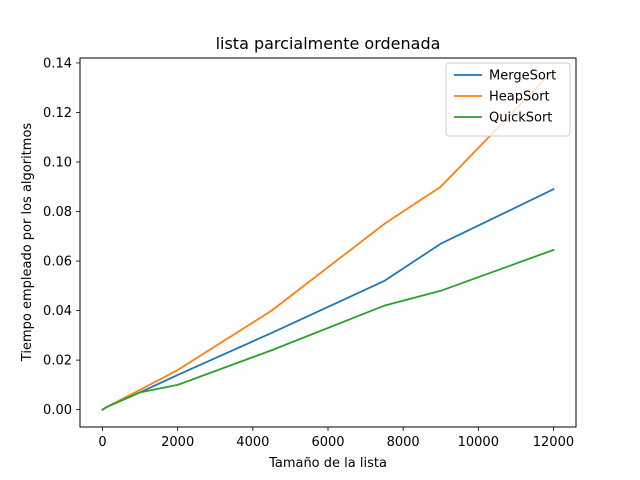 Image resolution: width=640 pixels, height=480 pixels. I want to click on x-tick-label: 2000, so click(177, 442).